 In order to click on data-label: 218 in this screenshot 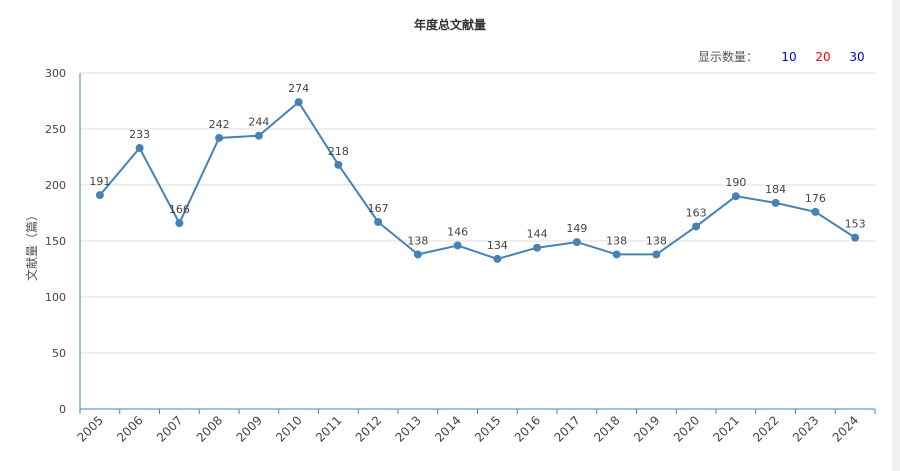, I will do `click(338, 151)`.